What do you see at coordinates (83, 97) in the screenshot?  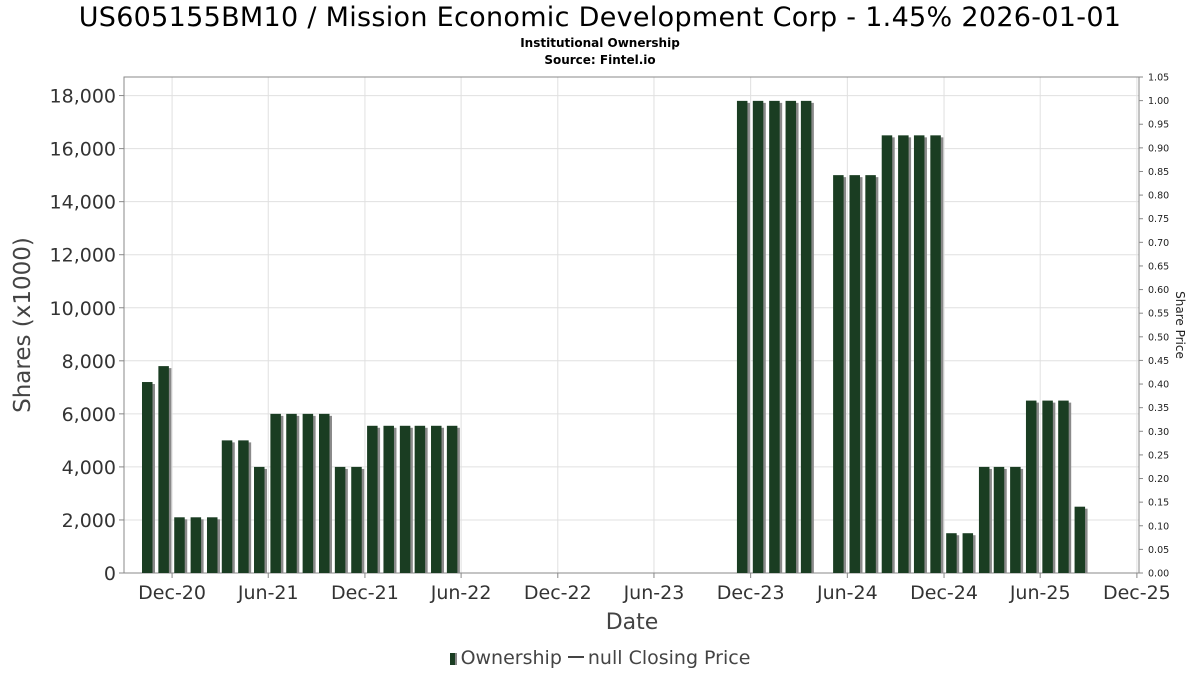 I see `y-tick-label: 18,000` at bounding box center [83, 97].